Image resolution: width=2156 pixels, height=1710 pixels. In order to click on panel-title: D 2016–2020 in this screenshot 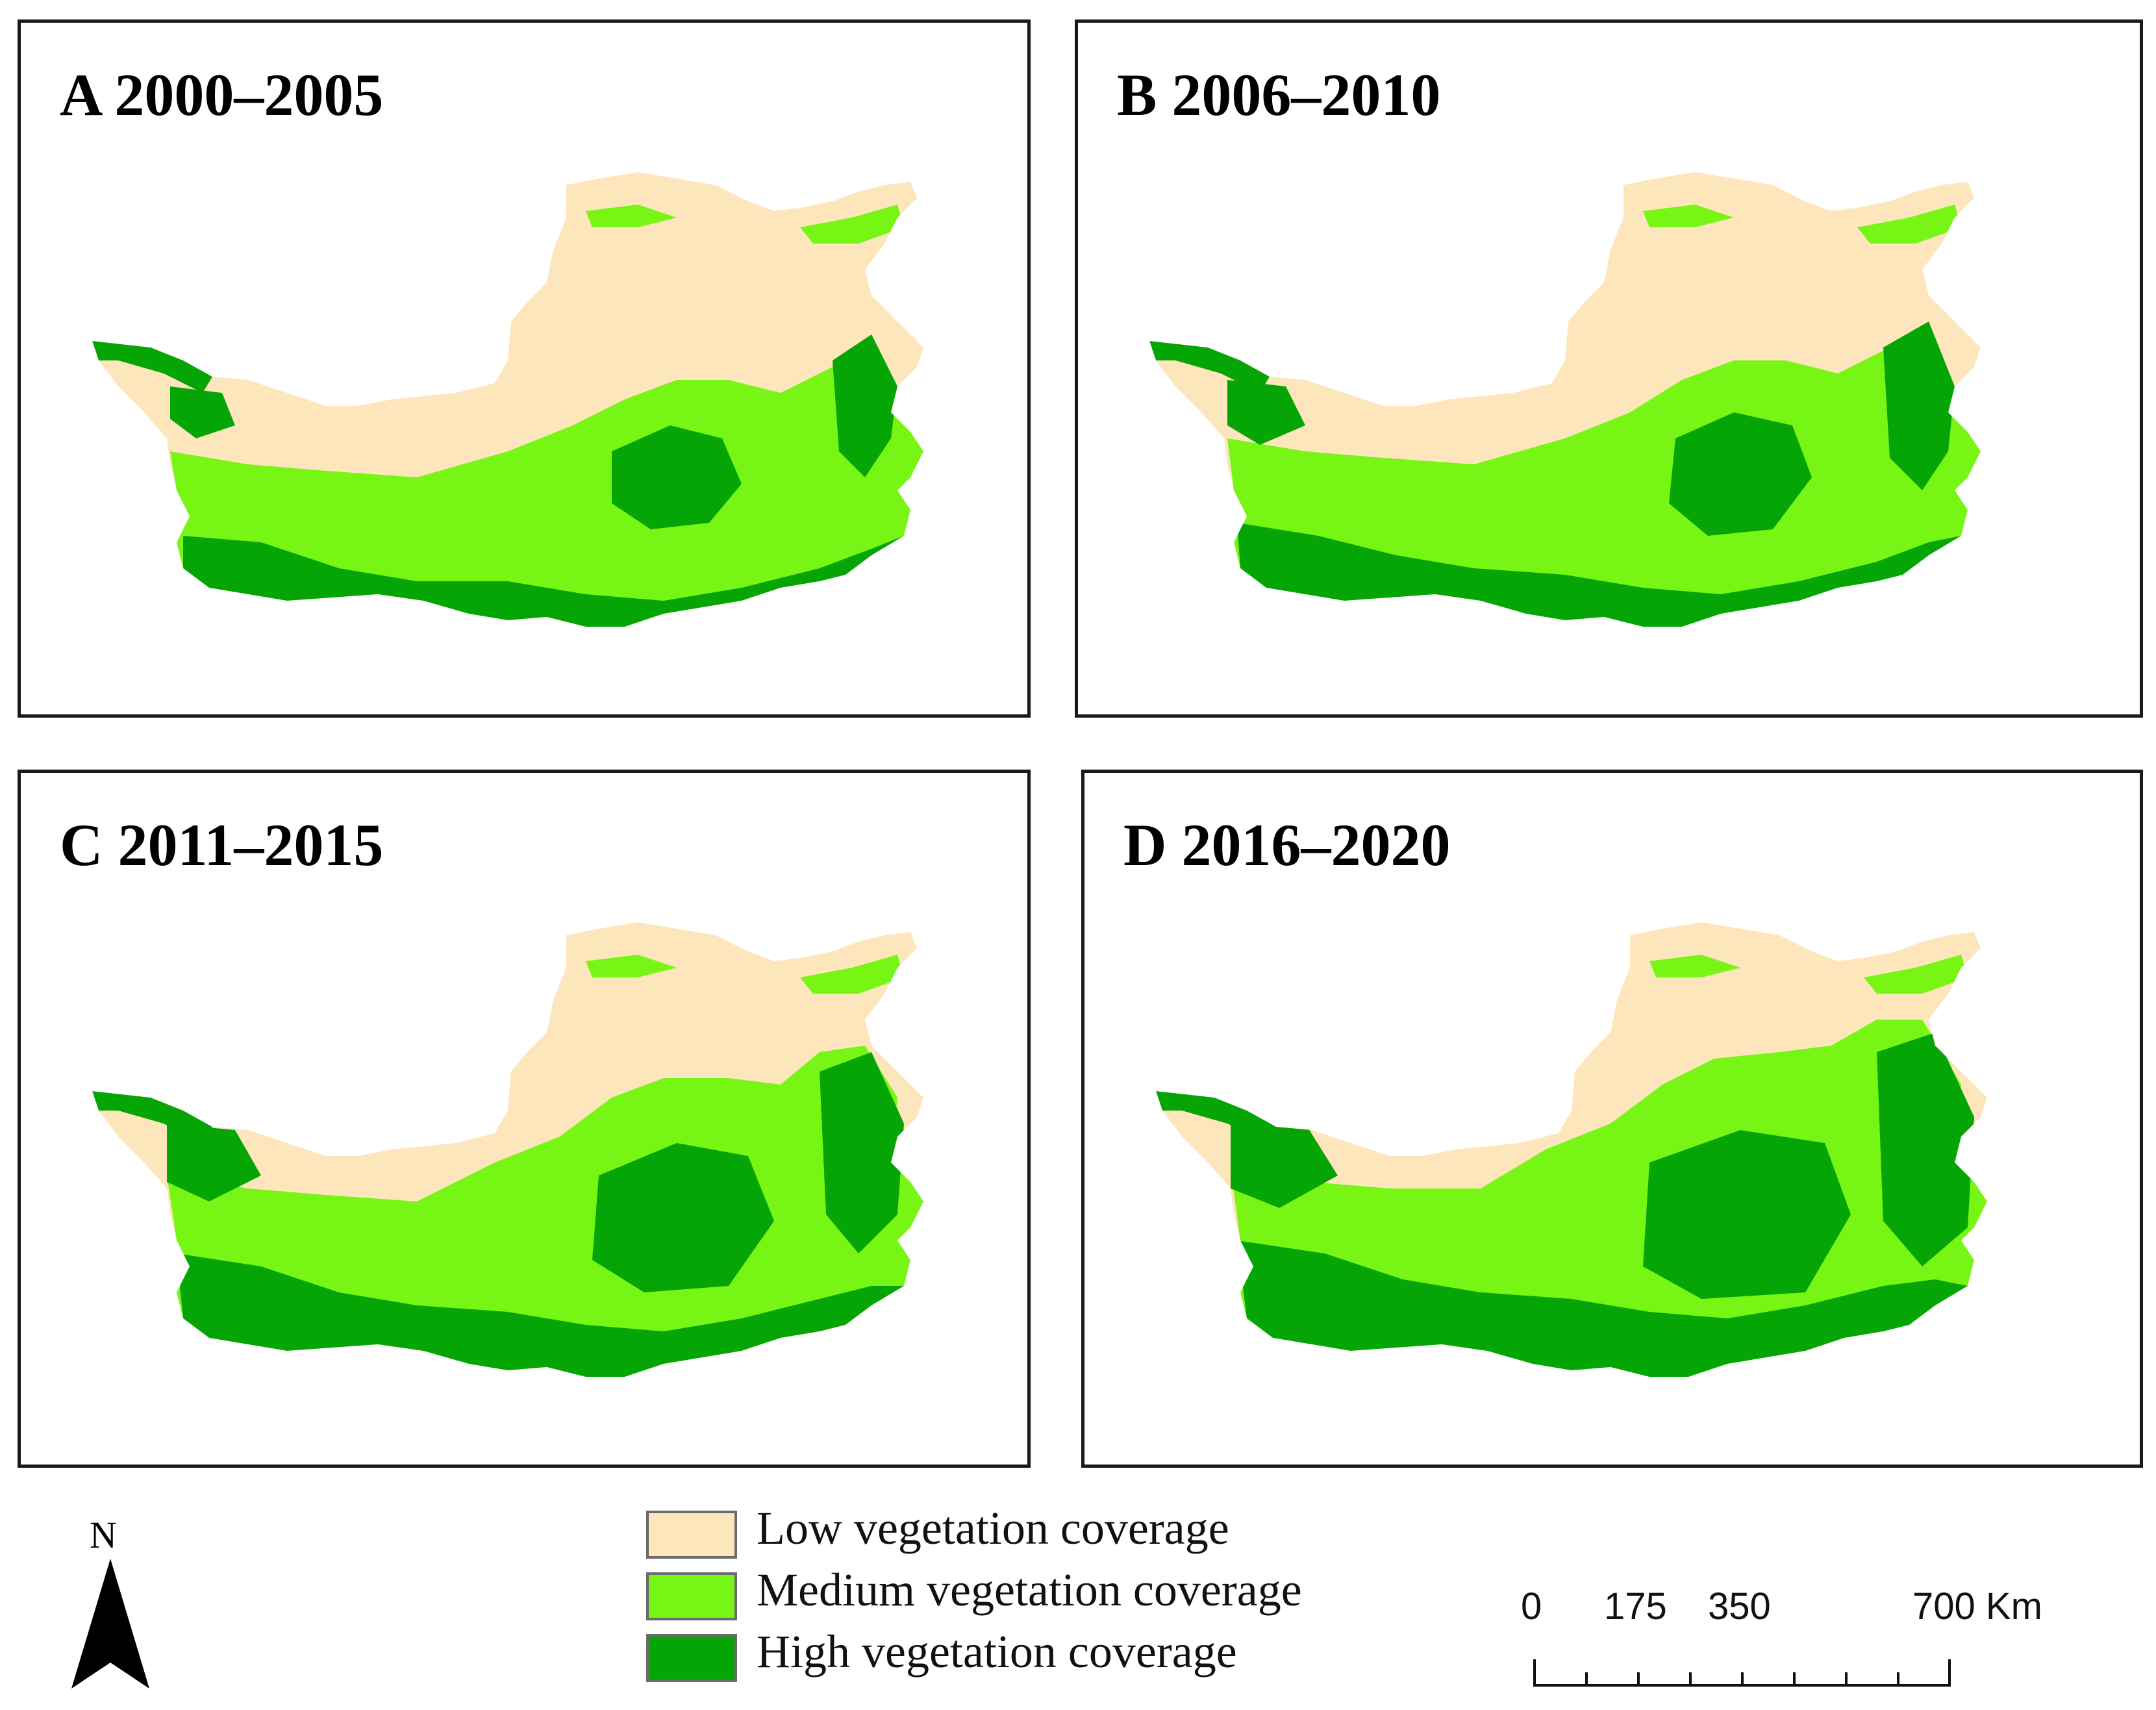, I will do `click(1287, 845)`.